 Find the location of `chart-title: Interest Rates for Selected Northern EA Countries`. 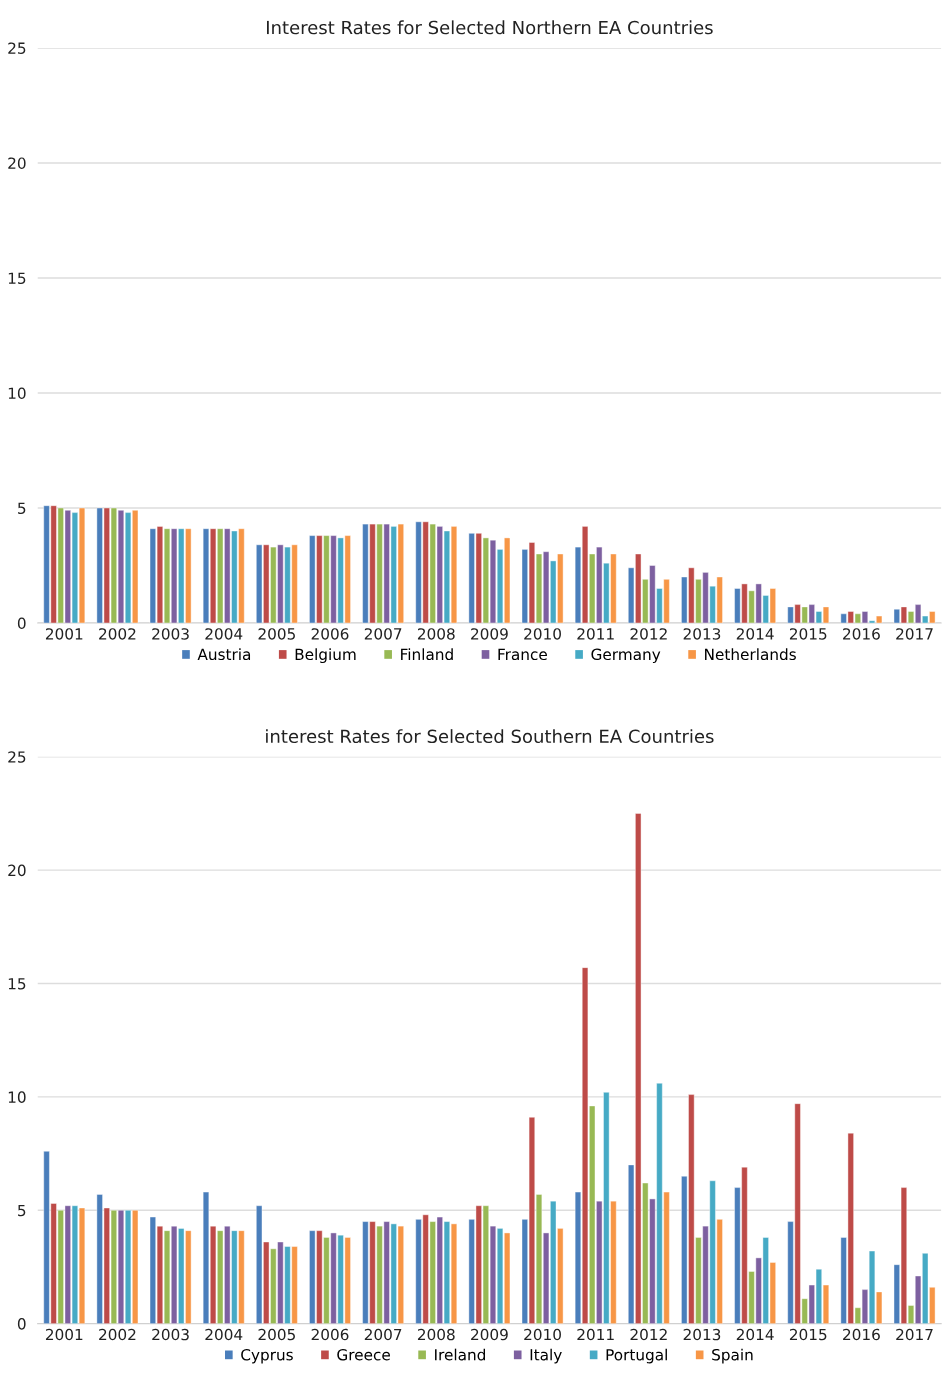

chart-title: Interest Rates for Selected Northern EA Countries is located at coordinates (489, 27).